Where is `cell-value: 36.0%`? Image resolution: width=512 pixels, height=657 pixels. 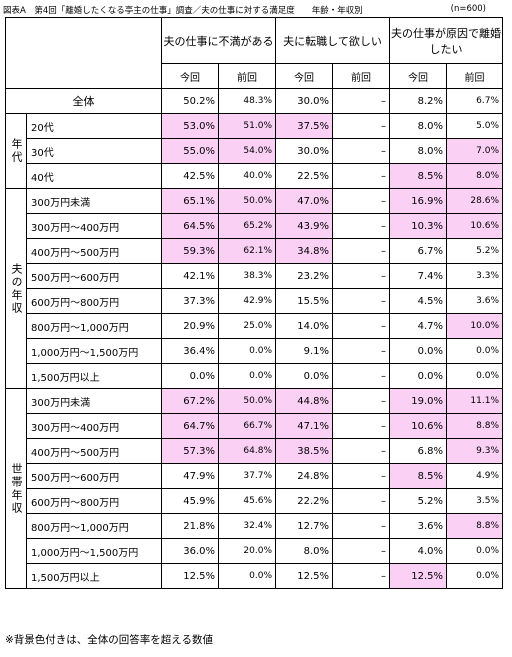
cell-value: 36.0% is located at coordinates (190, 551).